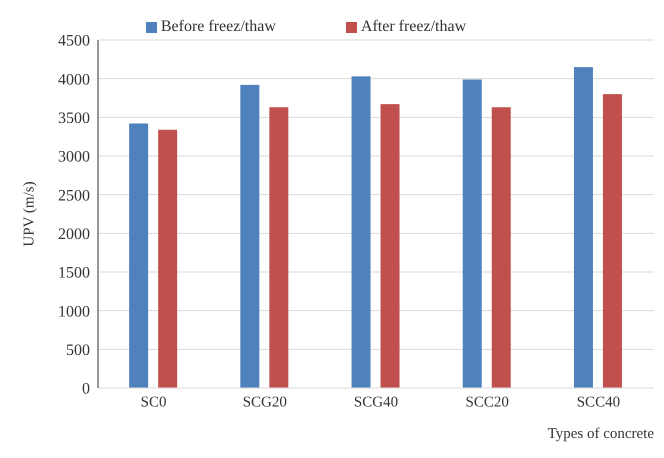 This screenshot has height=458, width=664. What do you see at coordinates (74, 119) in the screenshot?
I see `y-tick-label: 3500` at bounding box center [74, 119].